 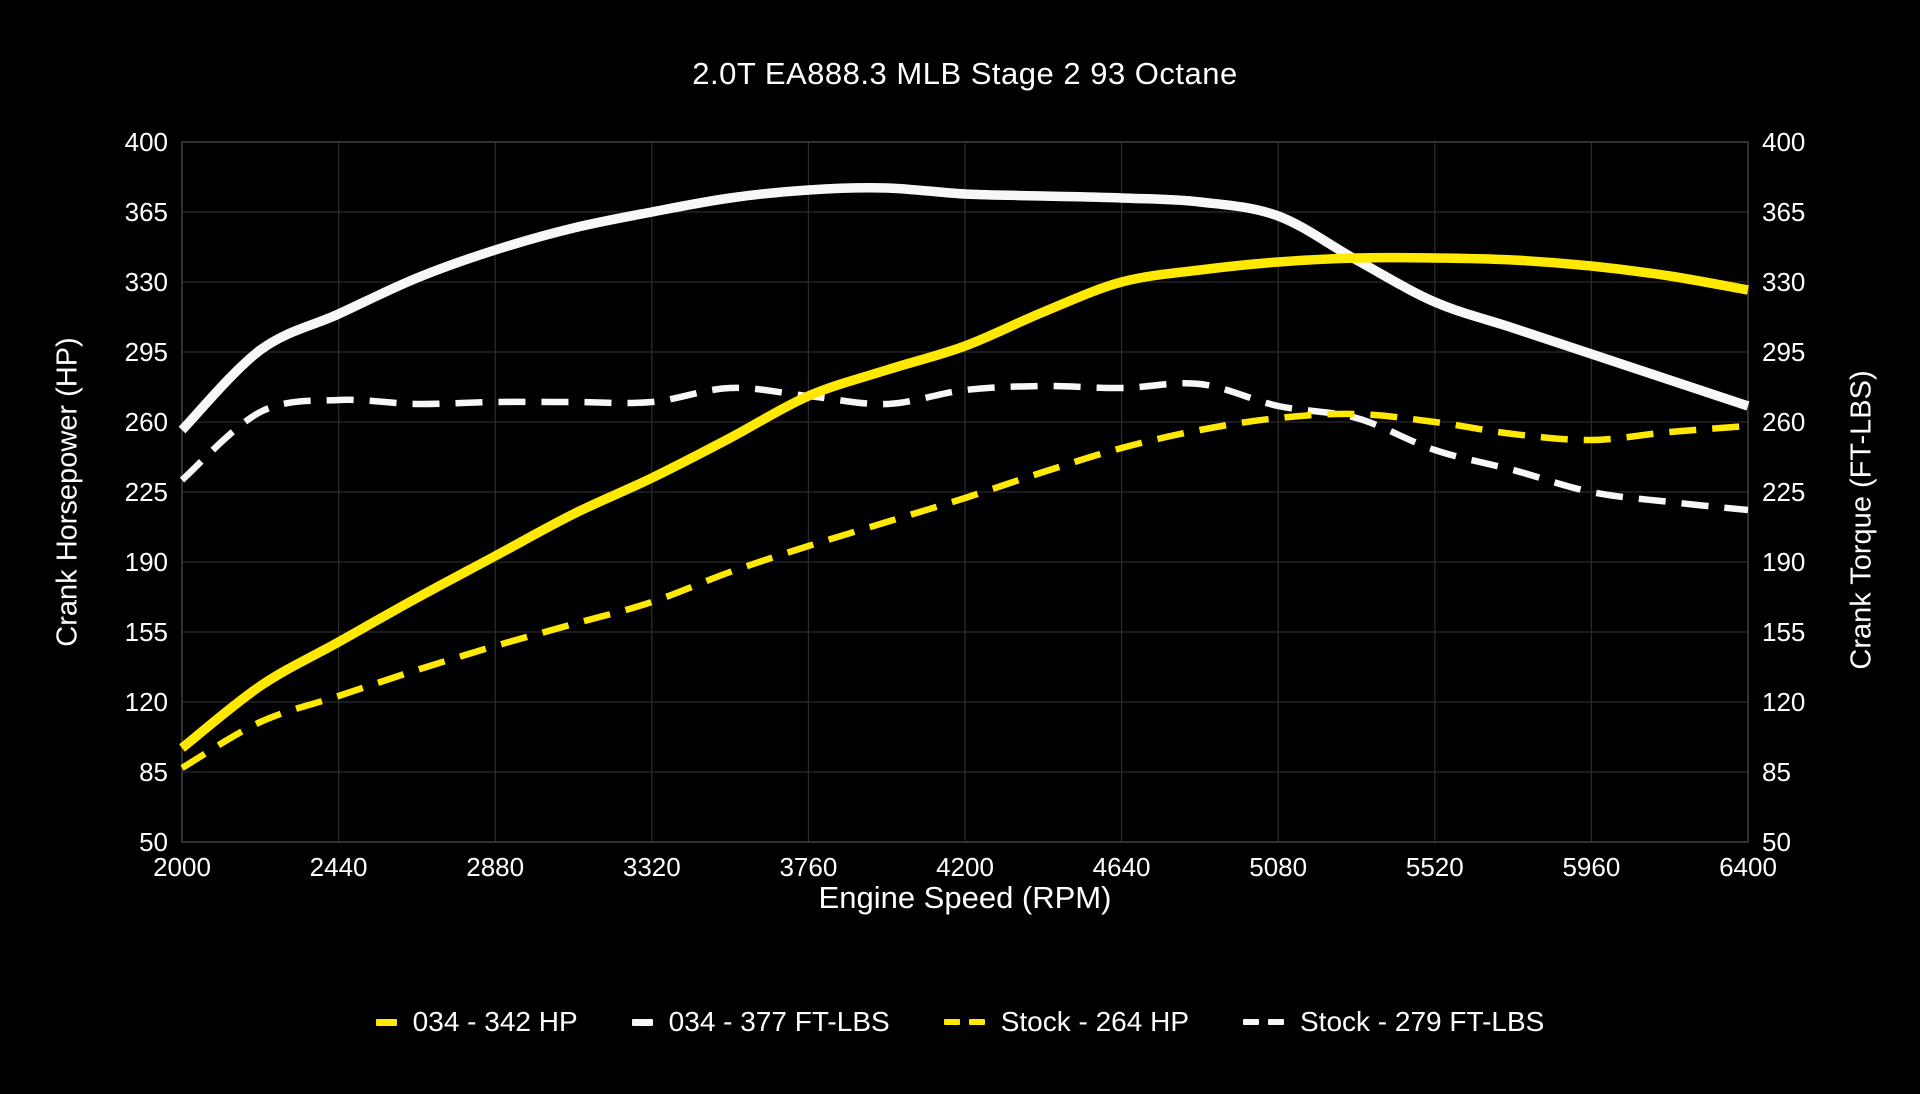 What do you see at coordinates (1783, 142) in the screenshot?
I see `y-tick-label-right-400: 400` at bounding box center [1783, 142].